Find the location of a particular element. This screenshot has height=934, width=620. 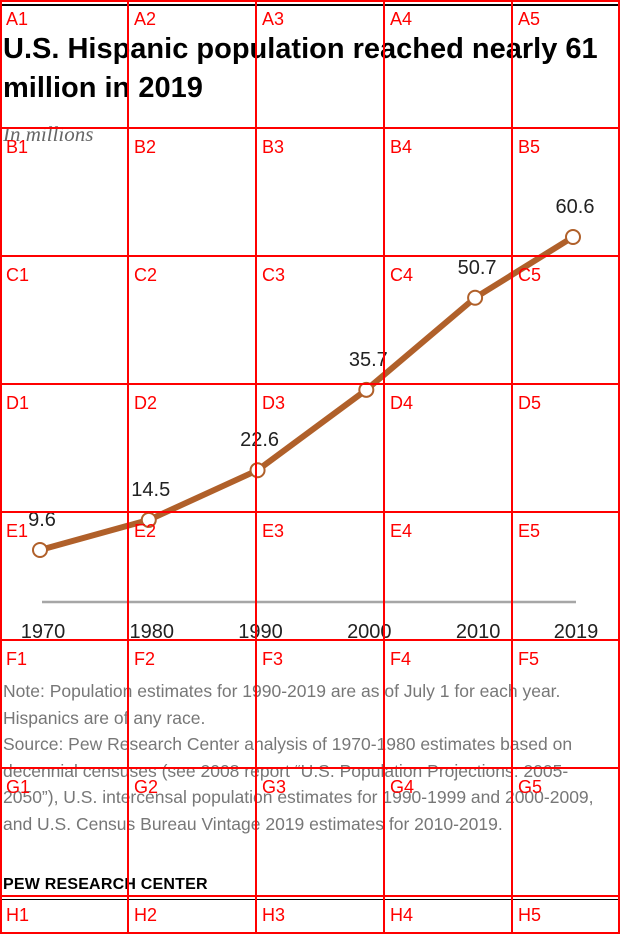

data-point-1980 is located at coordinates (148, 519).